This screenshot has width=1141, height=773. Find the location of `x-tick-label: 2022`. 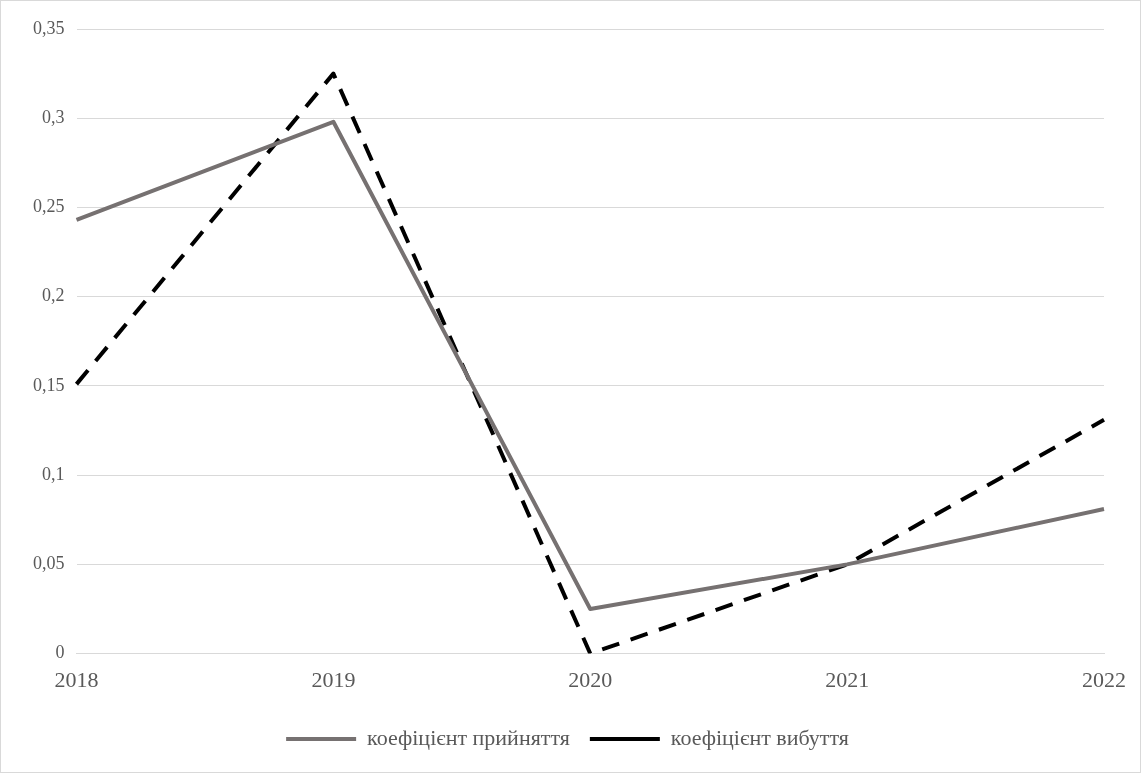

x-tick-label: 2022 is located at coordinates (1104, 679).